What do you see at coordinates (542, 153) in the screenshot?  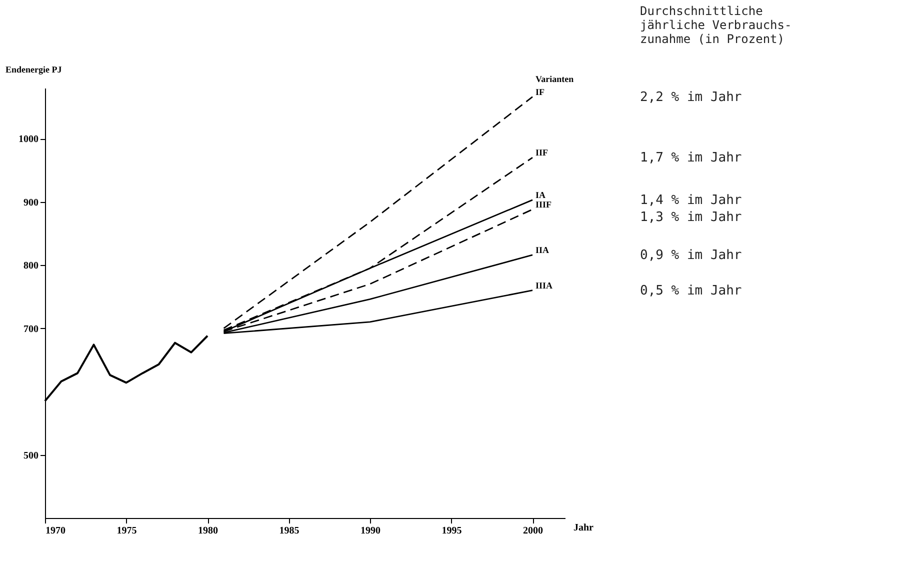 I see `series-label: IIF` at bounding box center [542, 153].